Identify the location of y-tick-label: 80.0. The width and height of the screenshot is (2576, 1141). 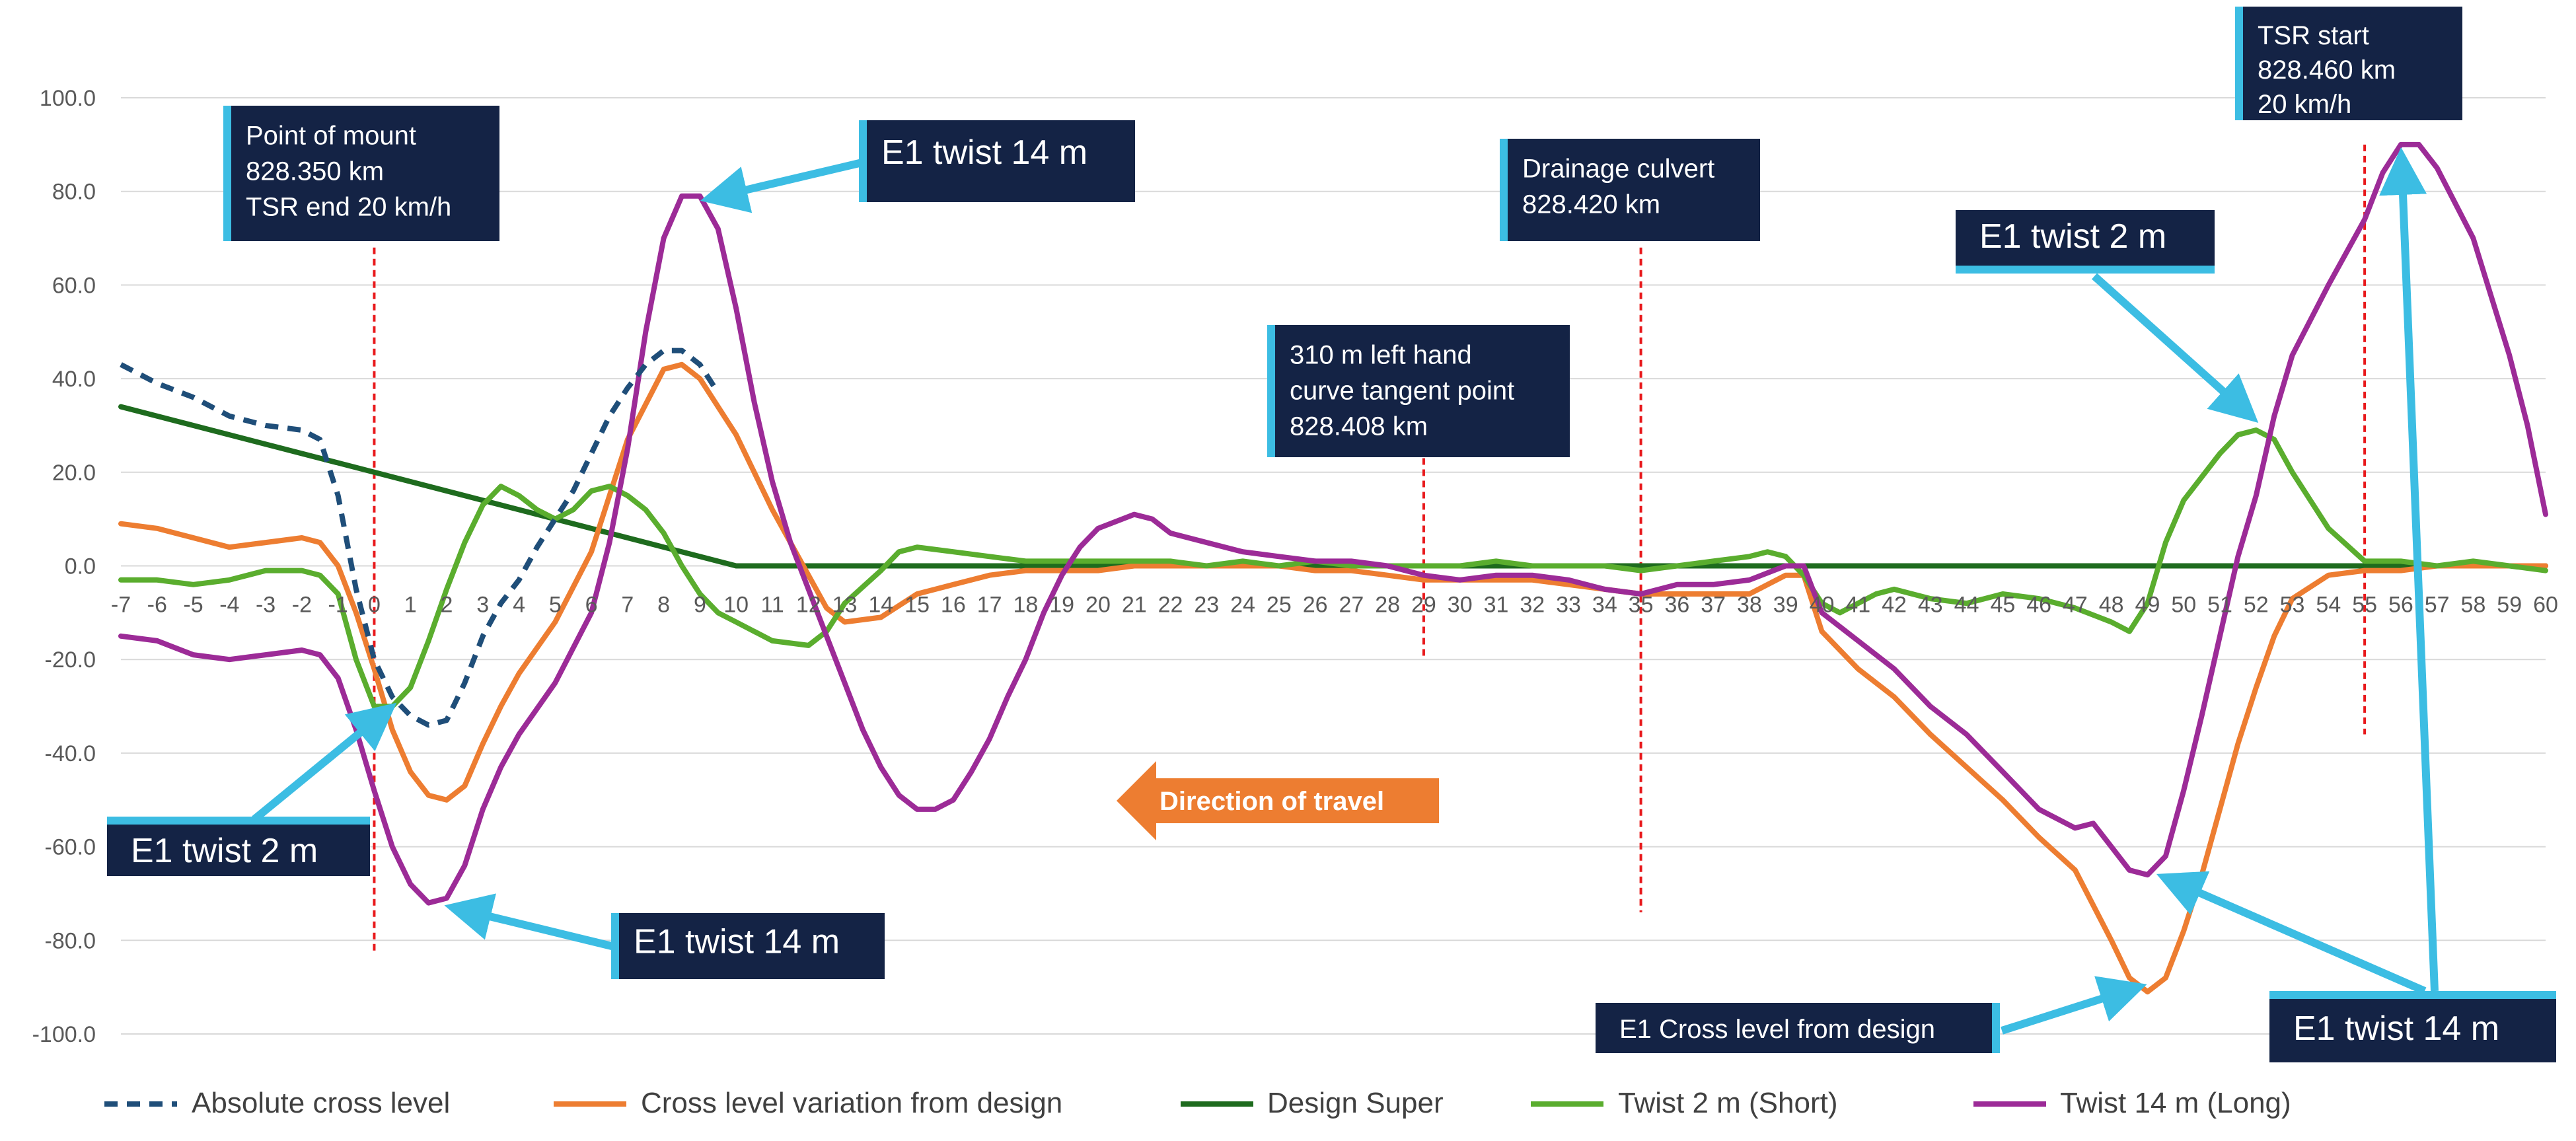
(74, 193).